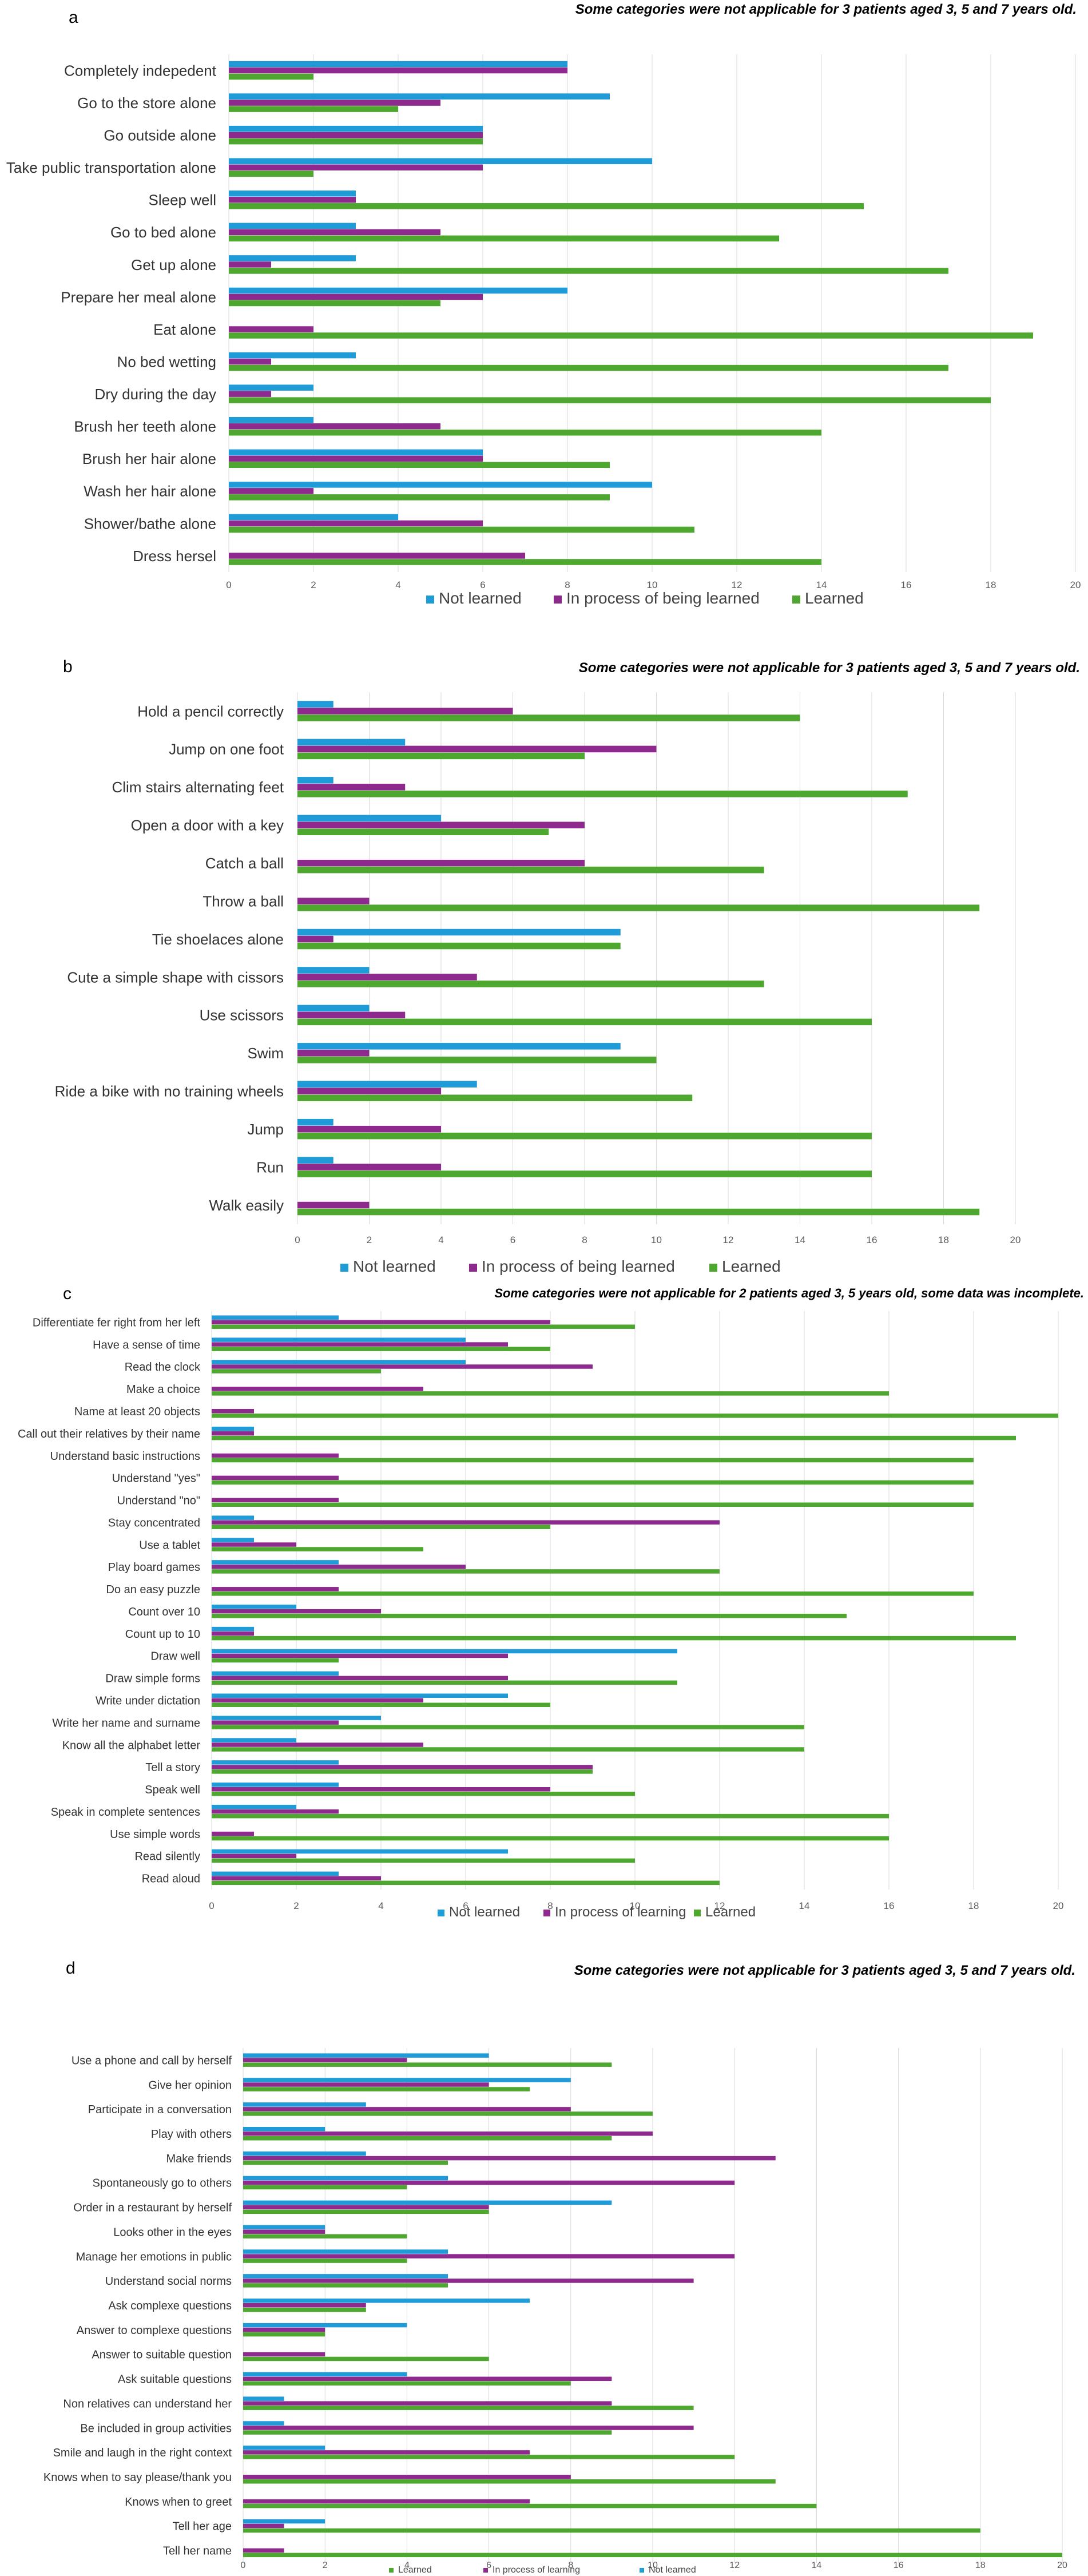  Describe the element at coordinates (991, 584) in the screenshot. I see `x-tick-label: 18` at that location.